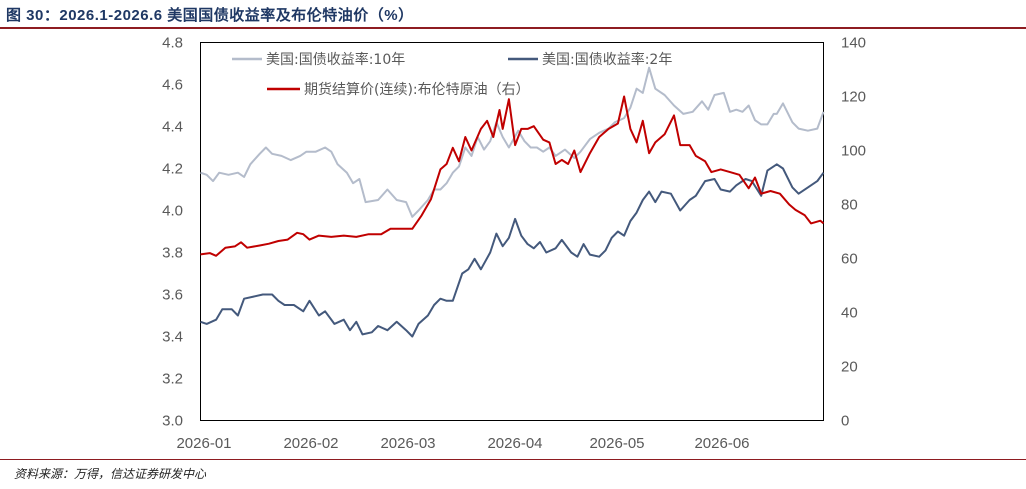 This screenshot has height=489, width=1026. Describe the element at coordinates (853, 97) in the screenshot. I see `y-right-tick-label: 120` at that location.